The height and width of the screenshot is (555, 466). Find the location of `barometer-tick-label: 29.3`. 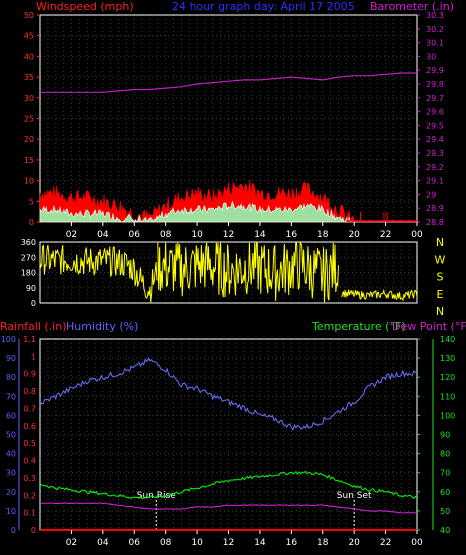

barometer-tick-label: 29.3 is located at coordinates (435, 153).